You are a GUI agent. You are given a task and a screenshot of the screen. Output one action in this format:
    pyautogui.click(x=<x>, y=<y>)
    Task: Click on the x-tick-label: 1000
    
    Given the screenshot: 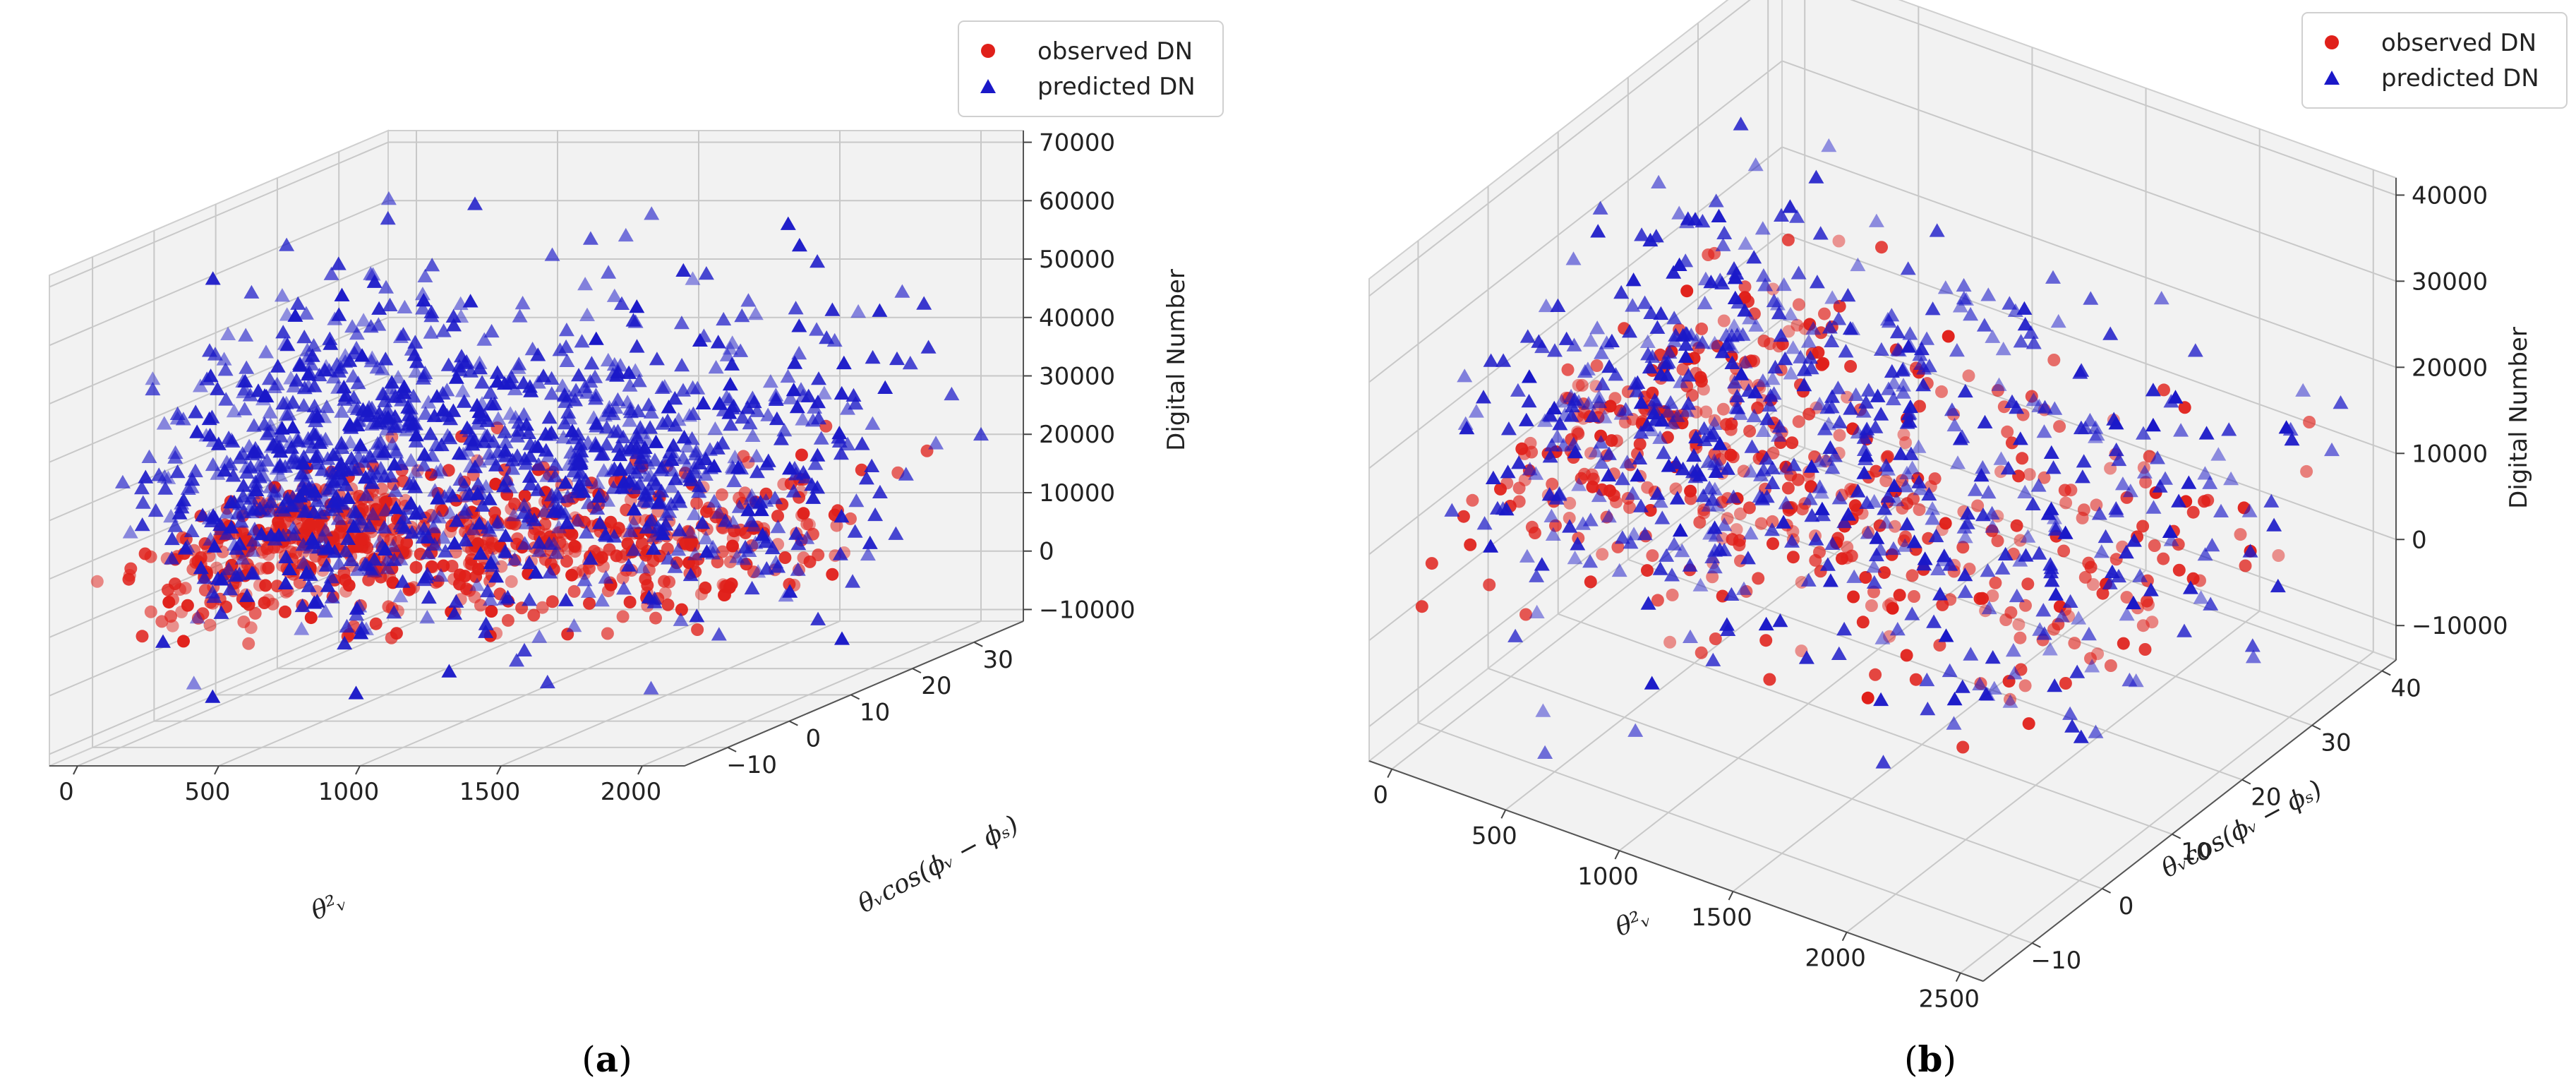 What is the action you would take?
    pyautogui.click(x=1608, y=877)
    